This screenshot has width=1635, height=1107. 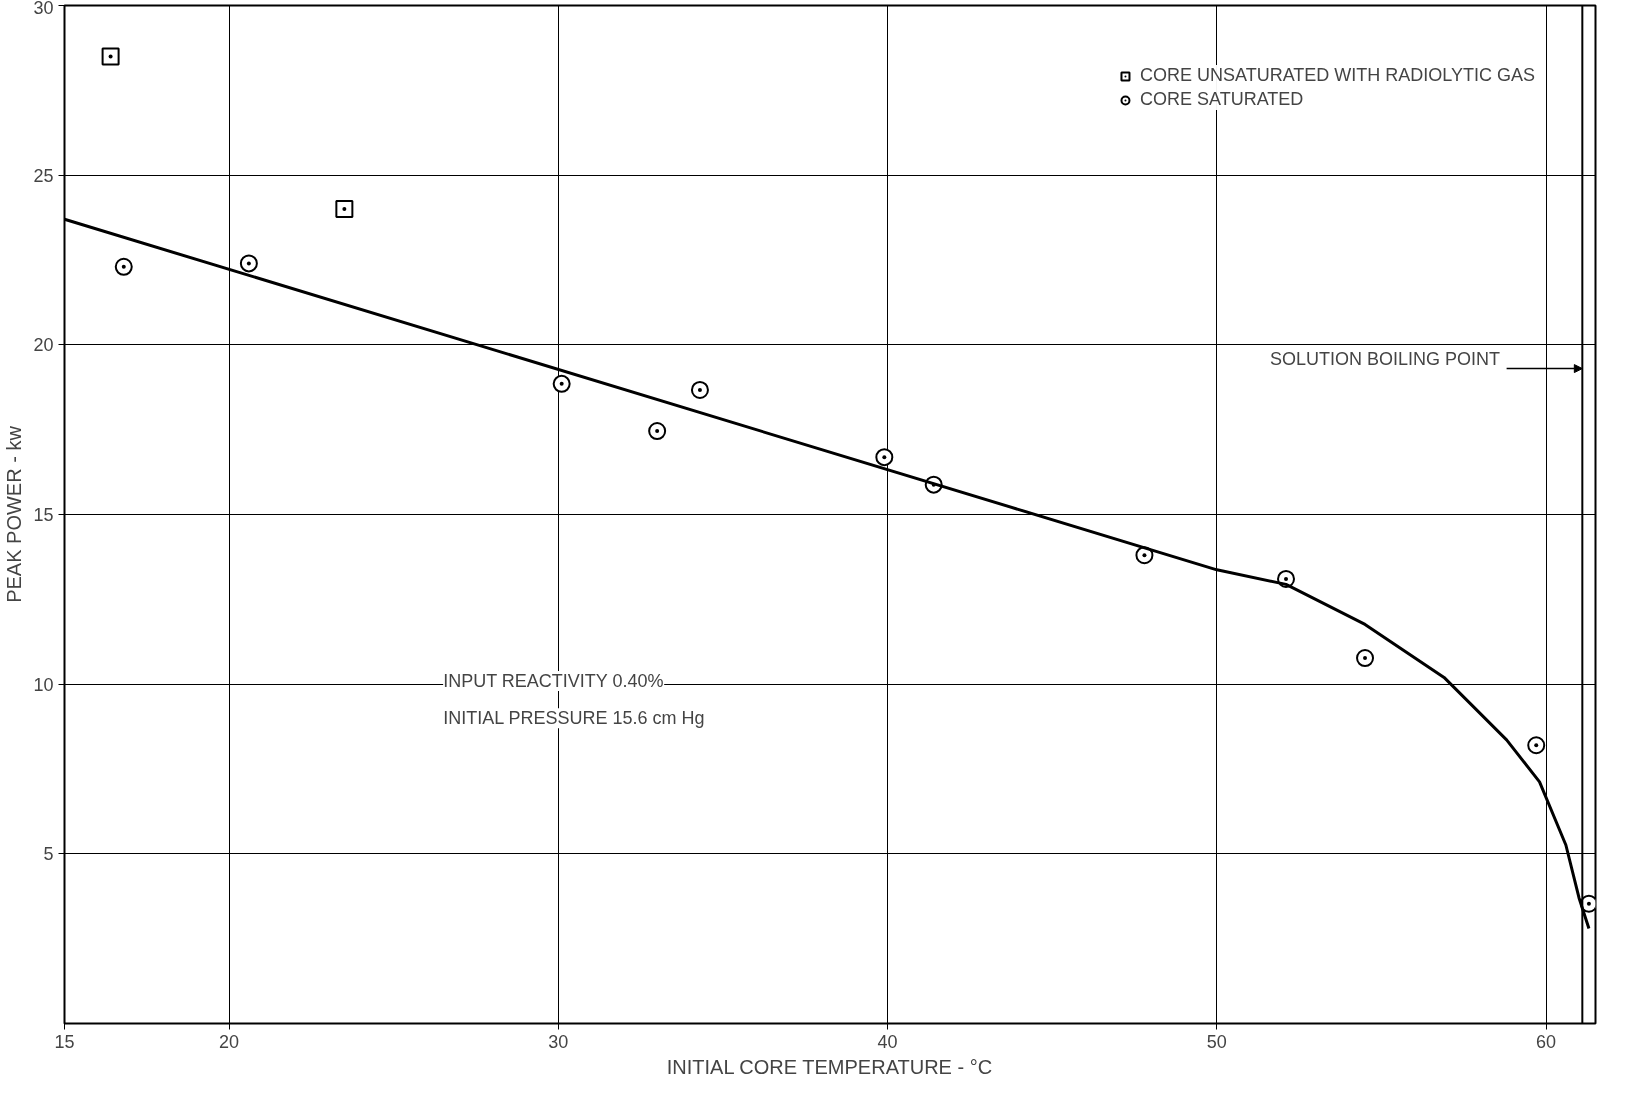 I want to click on y-tick-label: 10, so click(x=43, y=684).